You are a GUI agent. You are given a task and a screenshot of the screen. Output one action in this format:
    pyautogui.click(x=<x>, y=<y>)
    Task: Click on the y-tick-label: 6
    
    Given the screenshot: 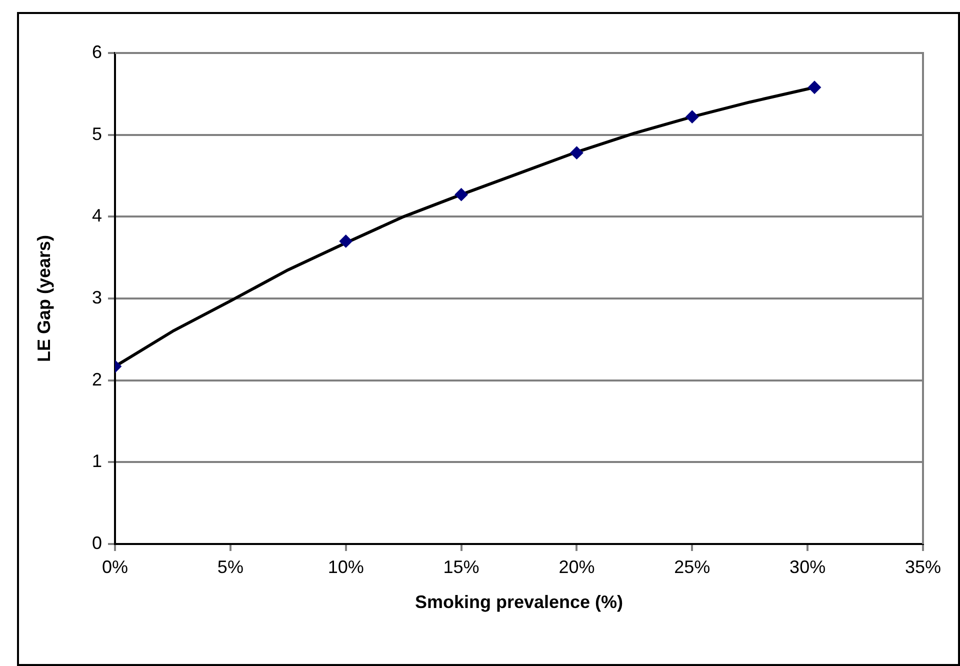 What is the action you would take?
    pyautogui.click(x=97, y=52)
    